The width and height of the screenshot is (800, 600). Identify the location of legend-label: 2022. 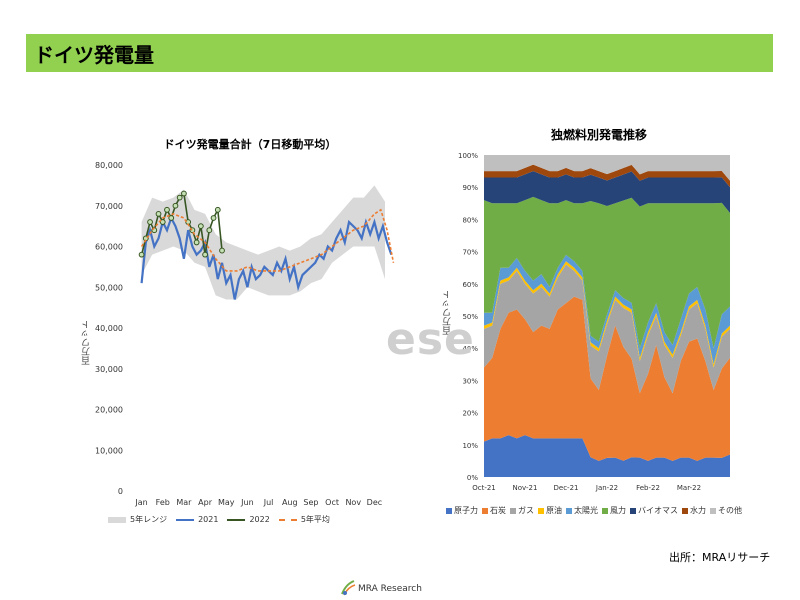
(259, 519).